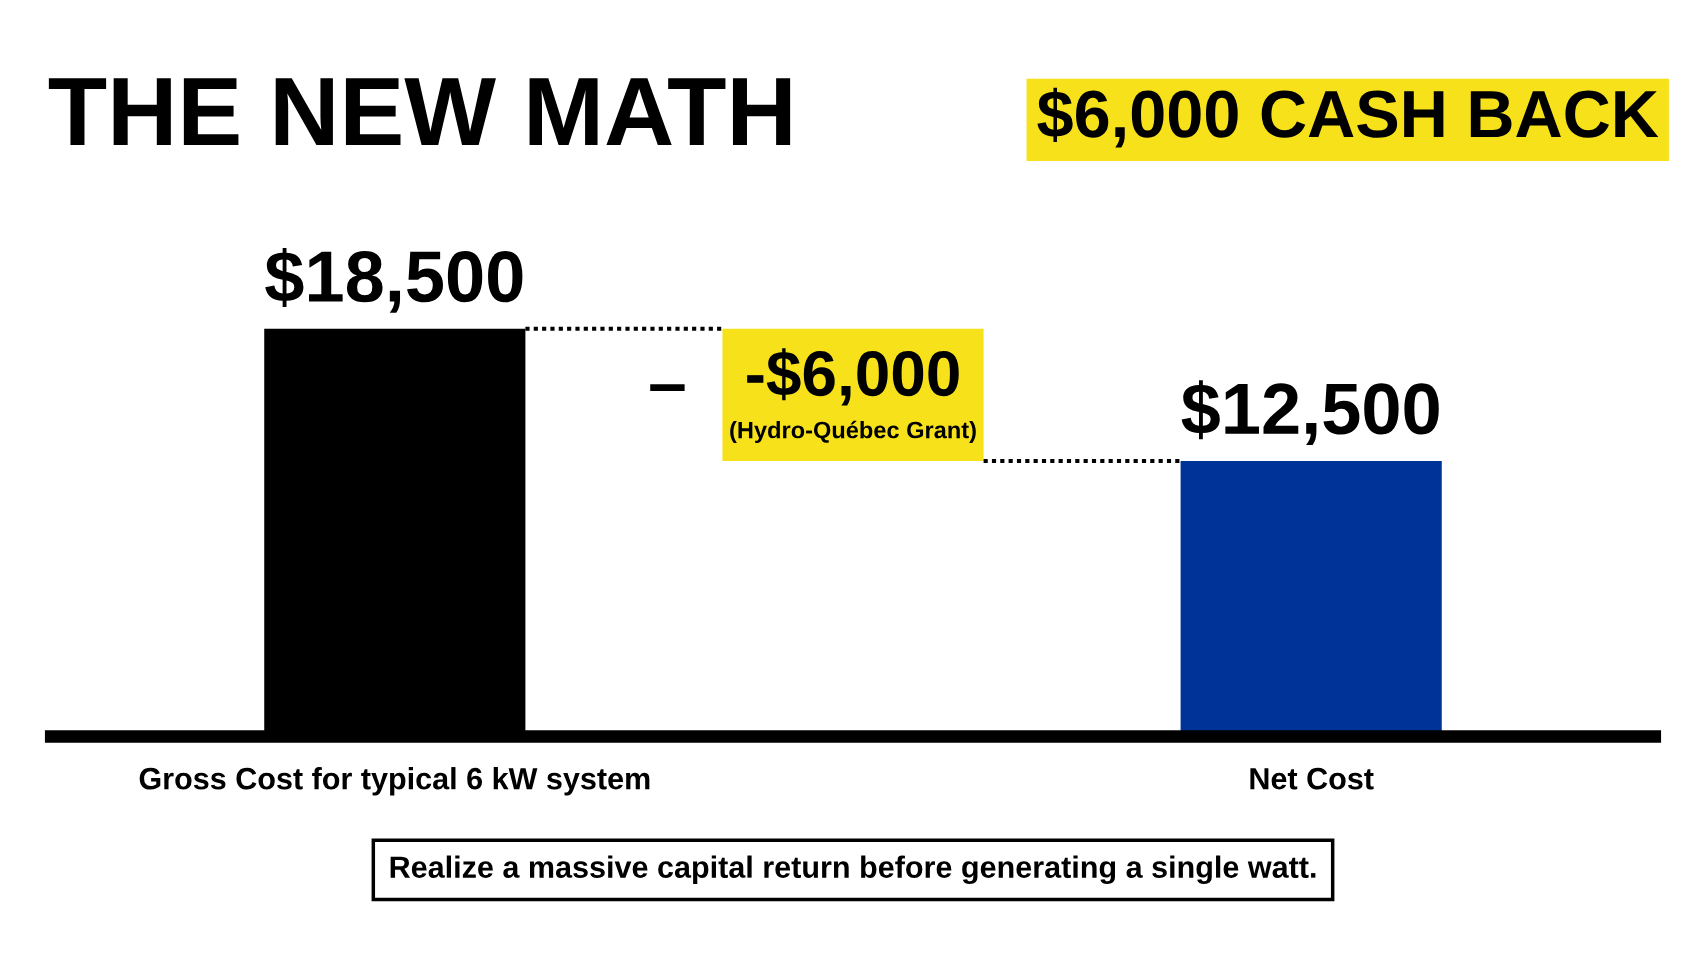 This screenshot has width=1706, height=959. What do you see at coordinates (667, 388) in the screenshot?
I see `annotation: –` at bounding box center [667, 388].